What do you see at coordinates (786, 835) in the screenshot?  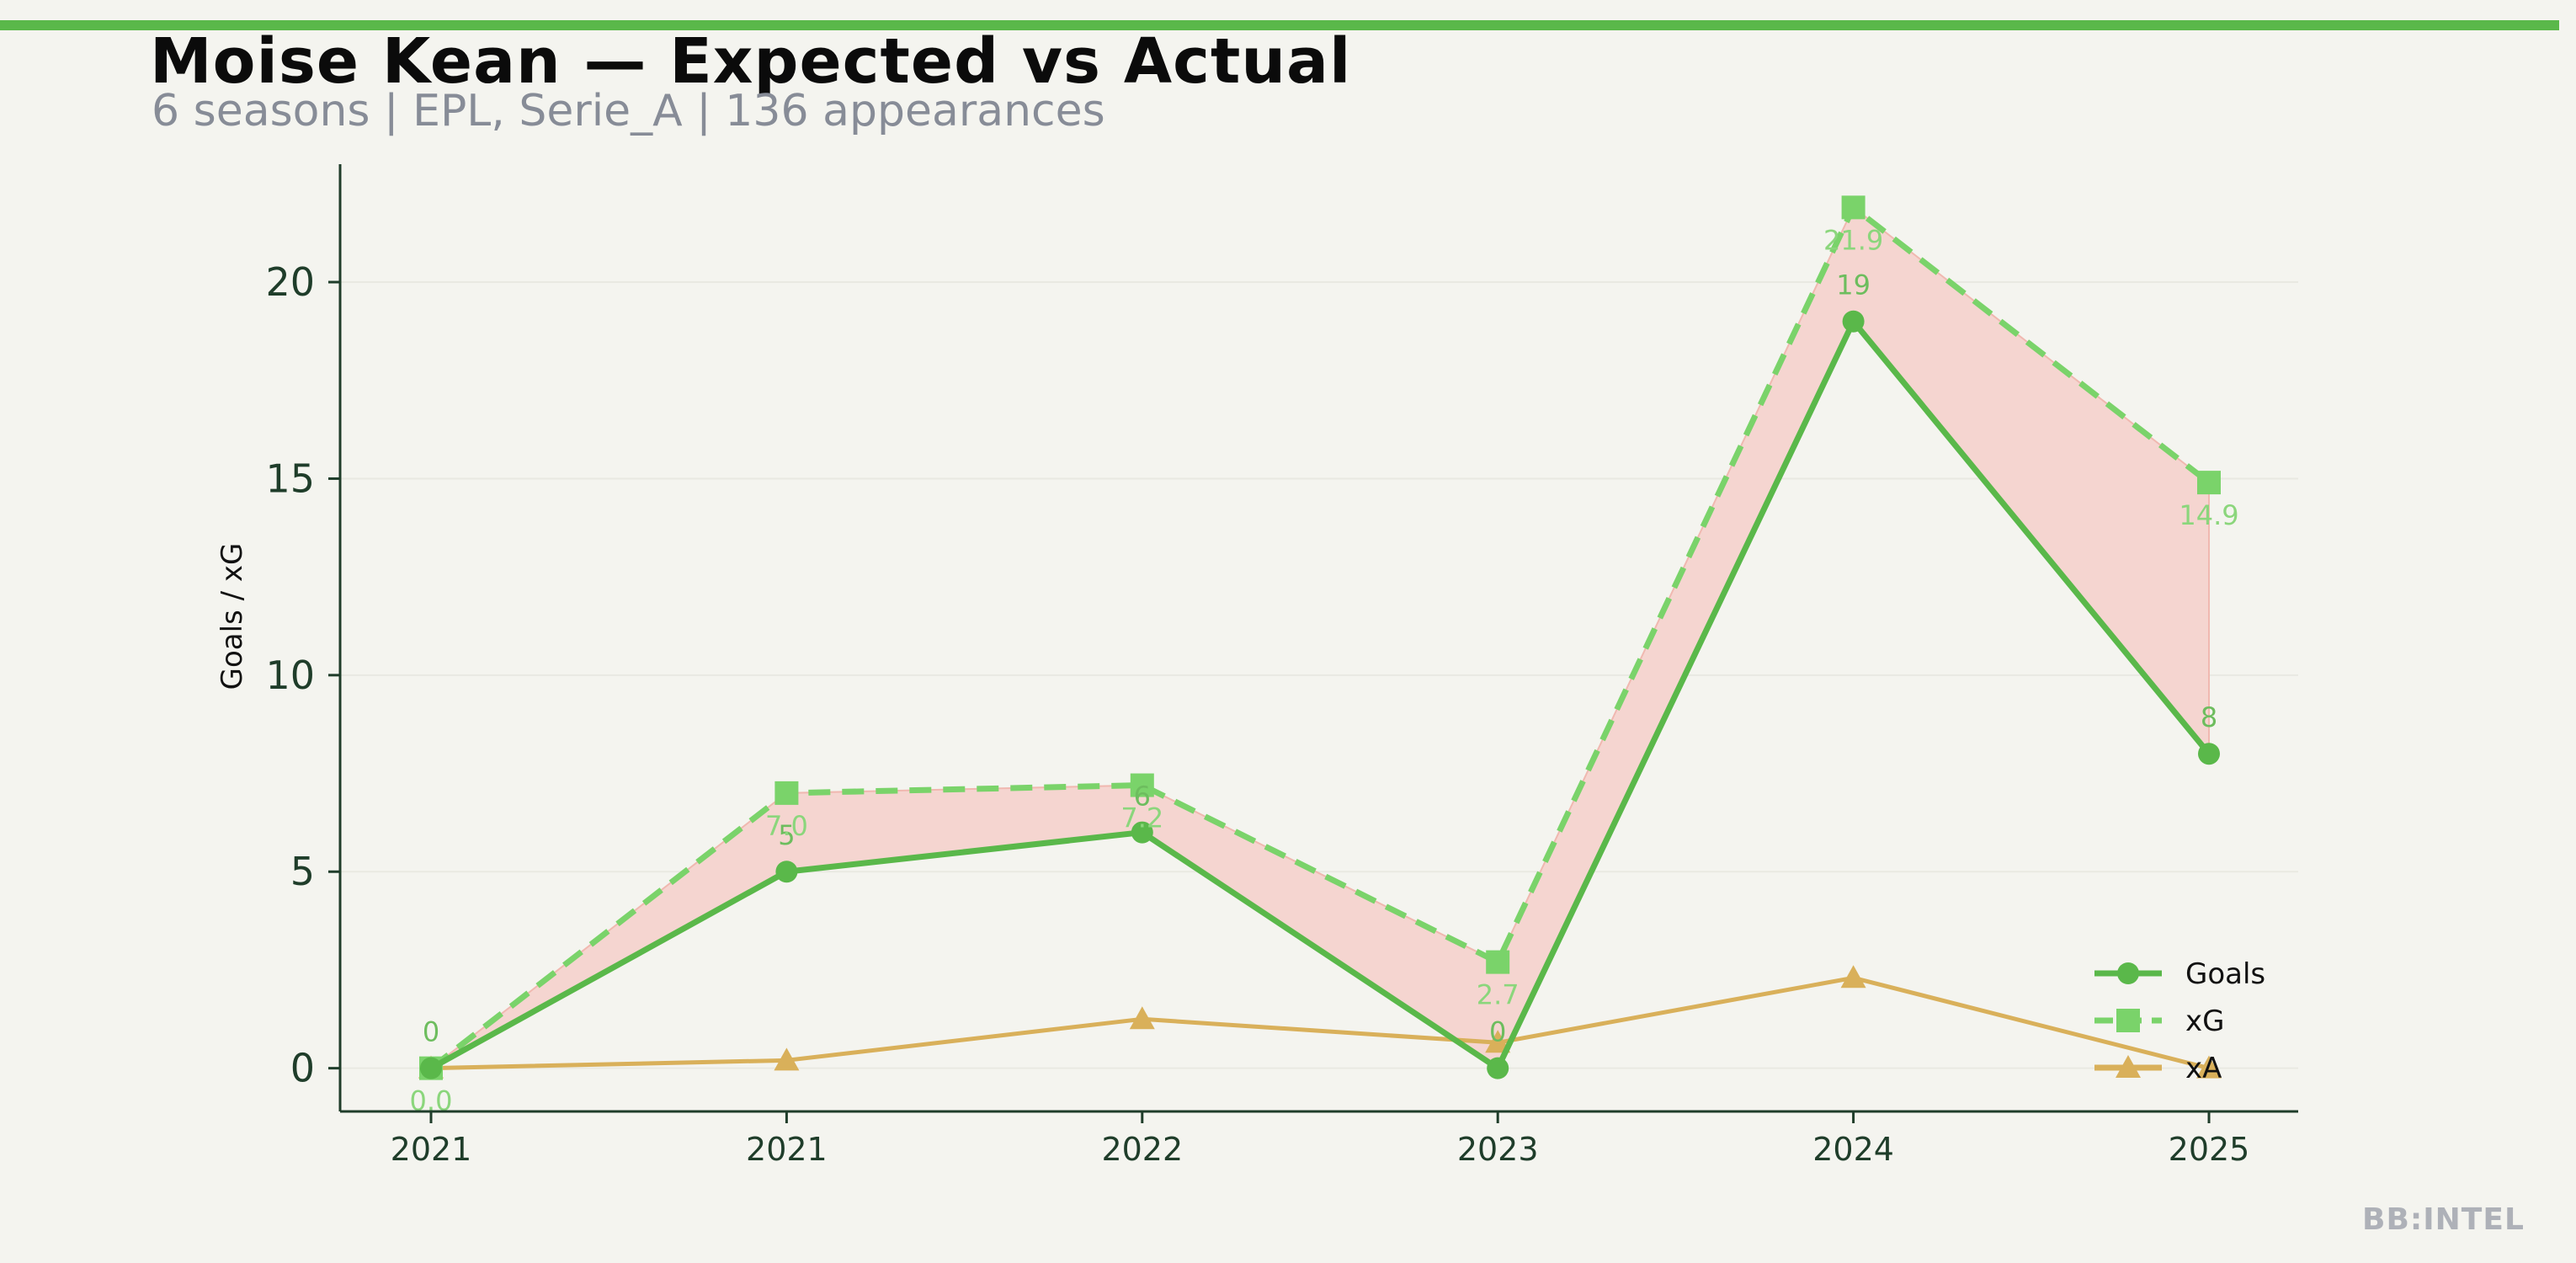 I see `goals-label-1: 5` at bounding box center [786, 835].